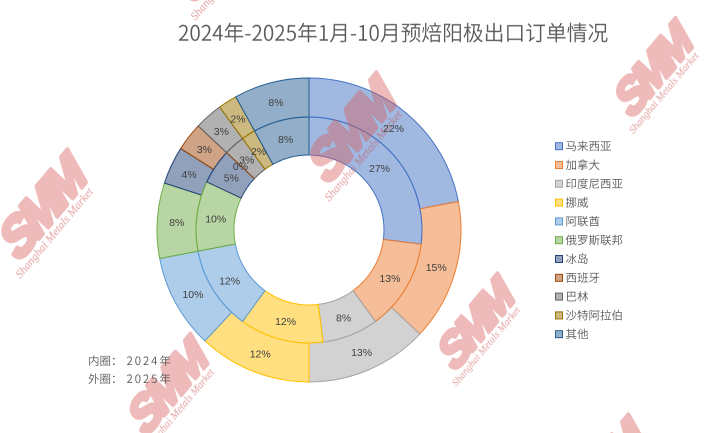 The width and height of the screenshot is (709, 433). I want to click on svg-text: 5%, so click(231, 178).